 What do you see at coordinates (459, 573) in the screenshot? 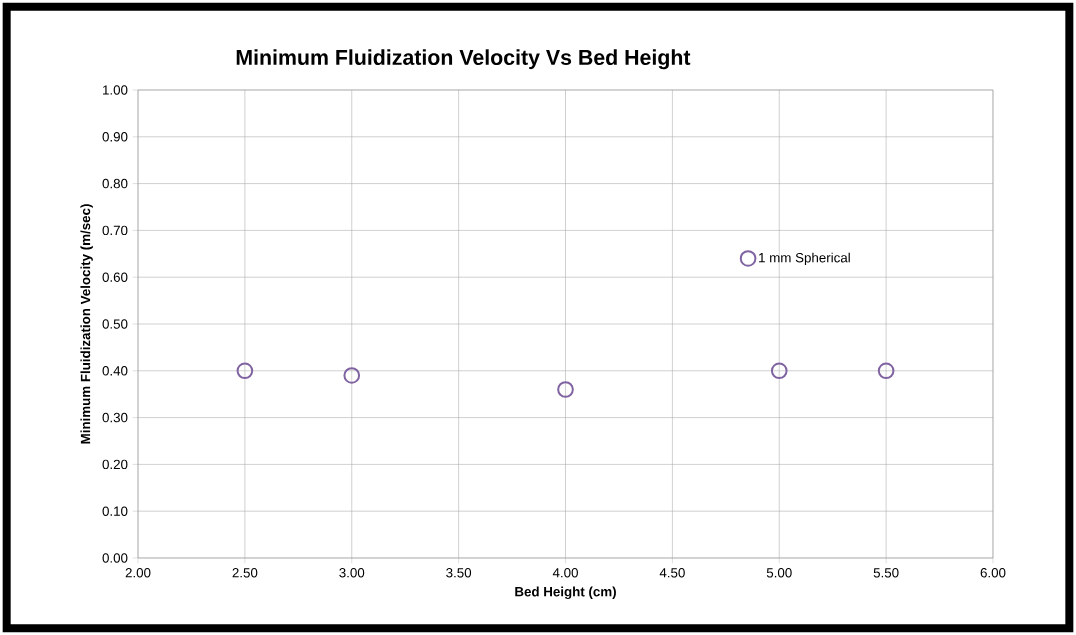
I see `x-tick-label: 3.50` at bounding box center [459, 573].